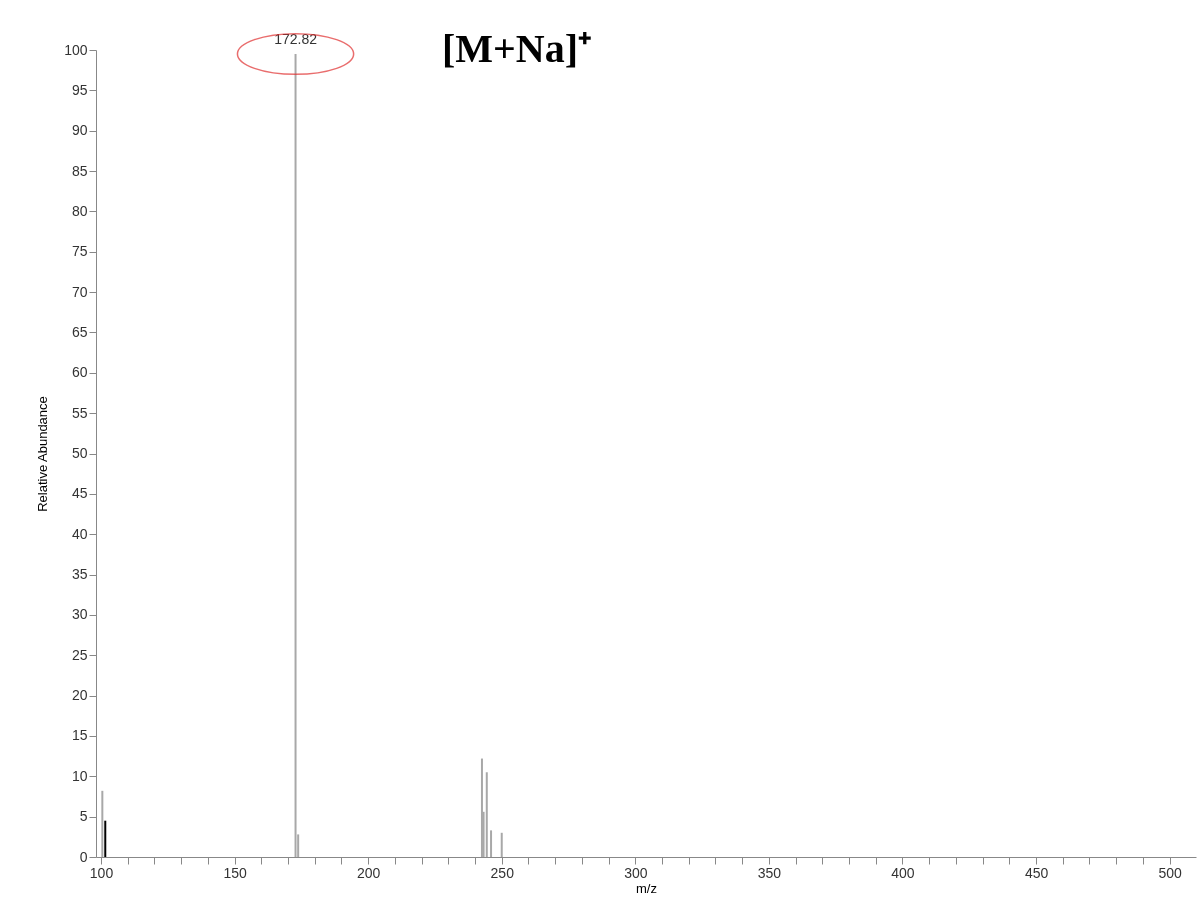 The width and height of the screenshot is (1201, 906). I want to click on y-tick-label: 60, so click(79, 372).